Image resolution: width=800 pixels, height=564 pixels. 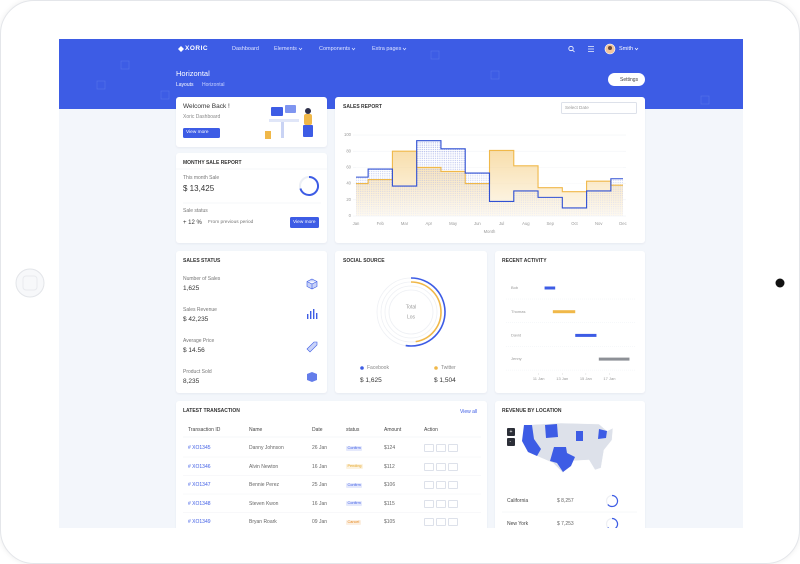 What do you see at coordinates (264, 485) in the screenshot?
I see `cell: Bennie Perez` at bounding box center [264, 485].